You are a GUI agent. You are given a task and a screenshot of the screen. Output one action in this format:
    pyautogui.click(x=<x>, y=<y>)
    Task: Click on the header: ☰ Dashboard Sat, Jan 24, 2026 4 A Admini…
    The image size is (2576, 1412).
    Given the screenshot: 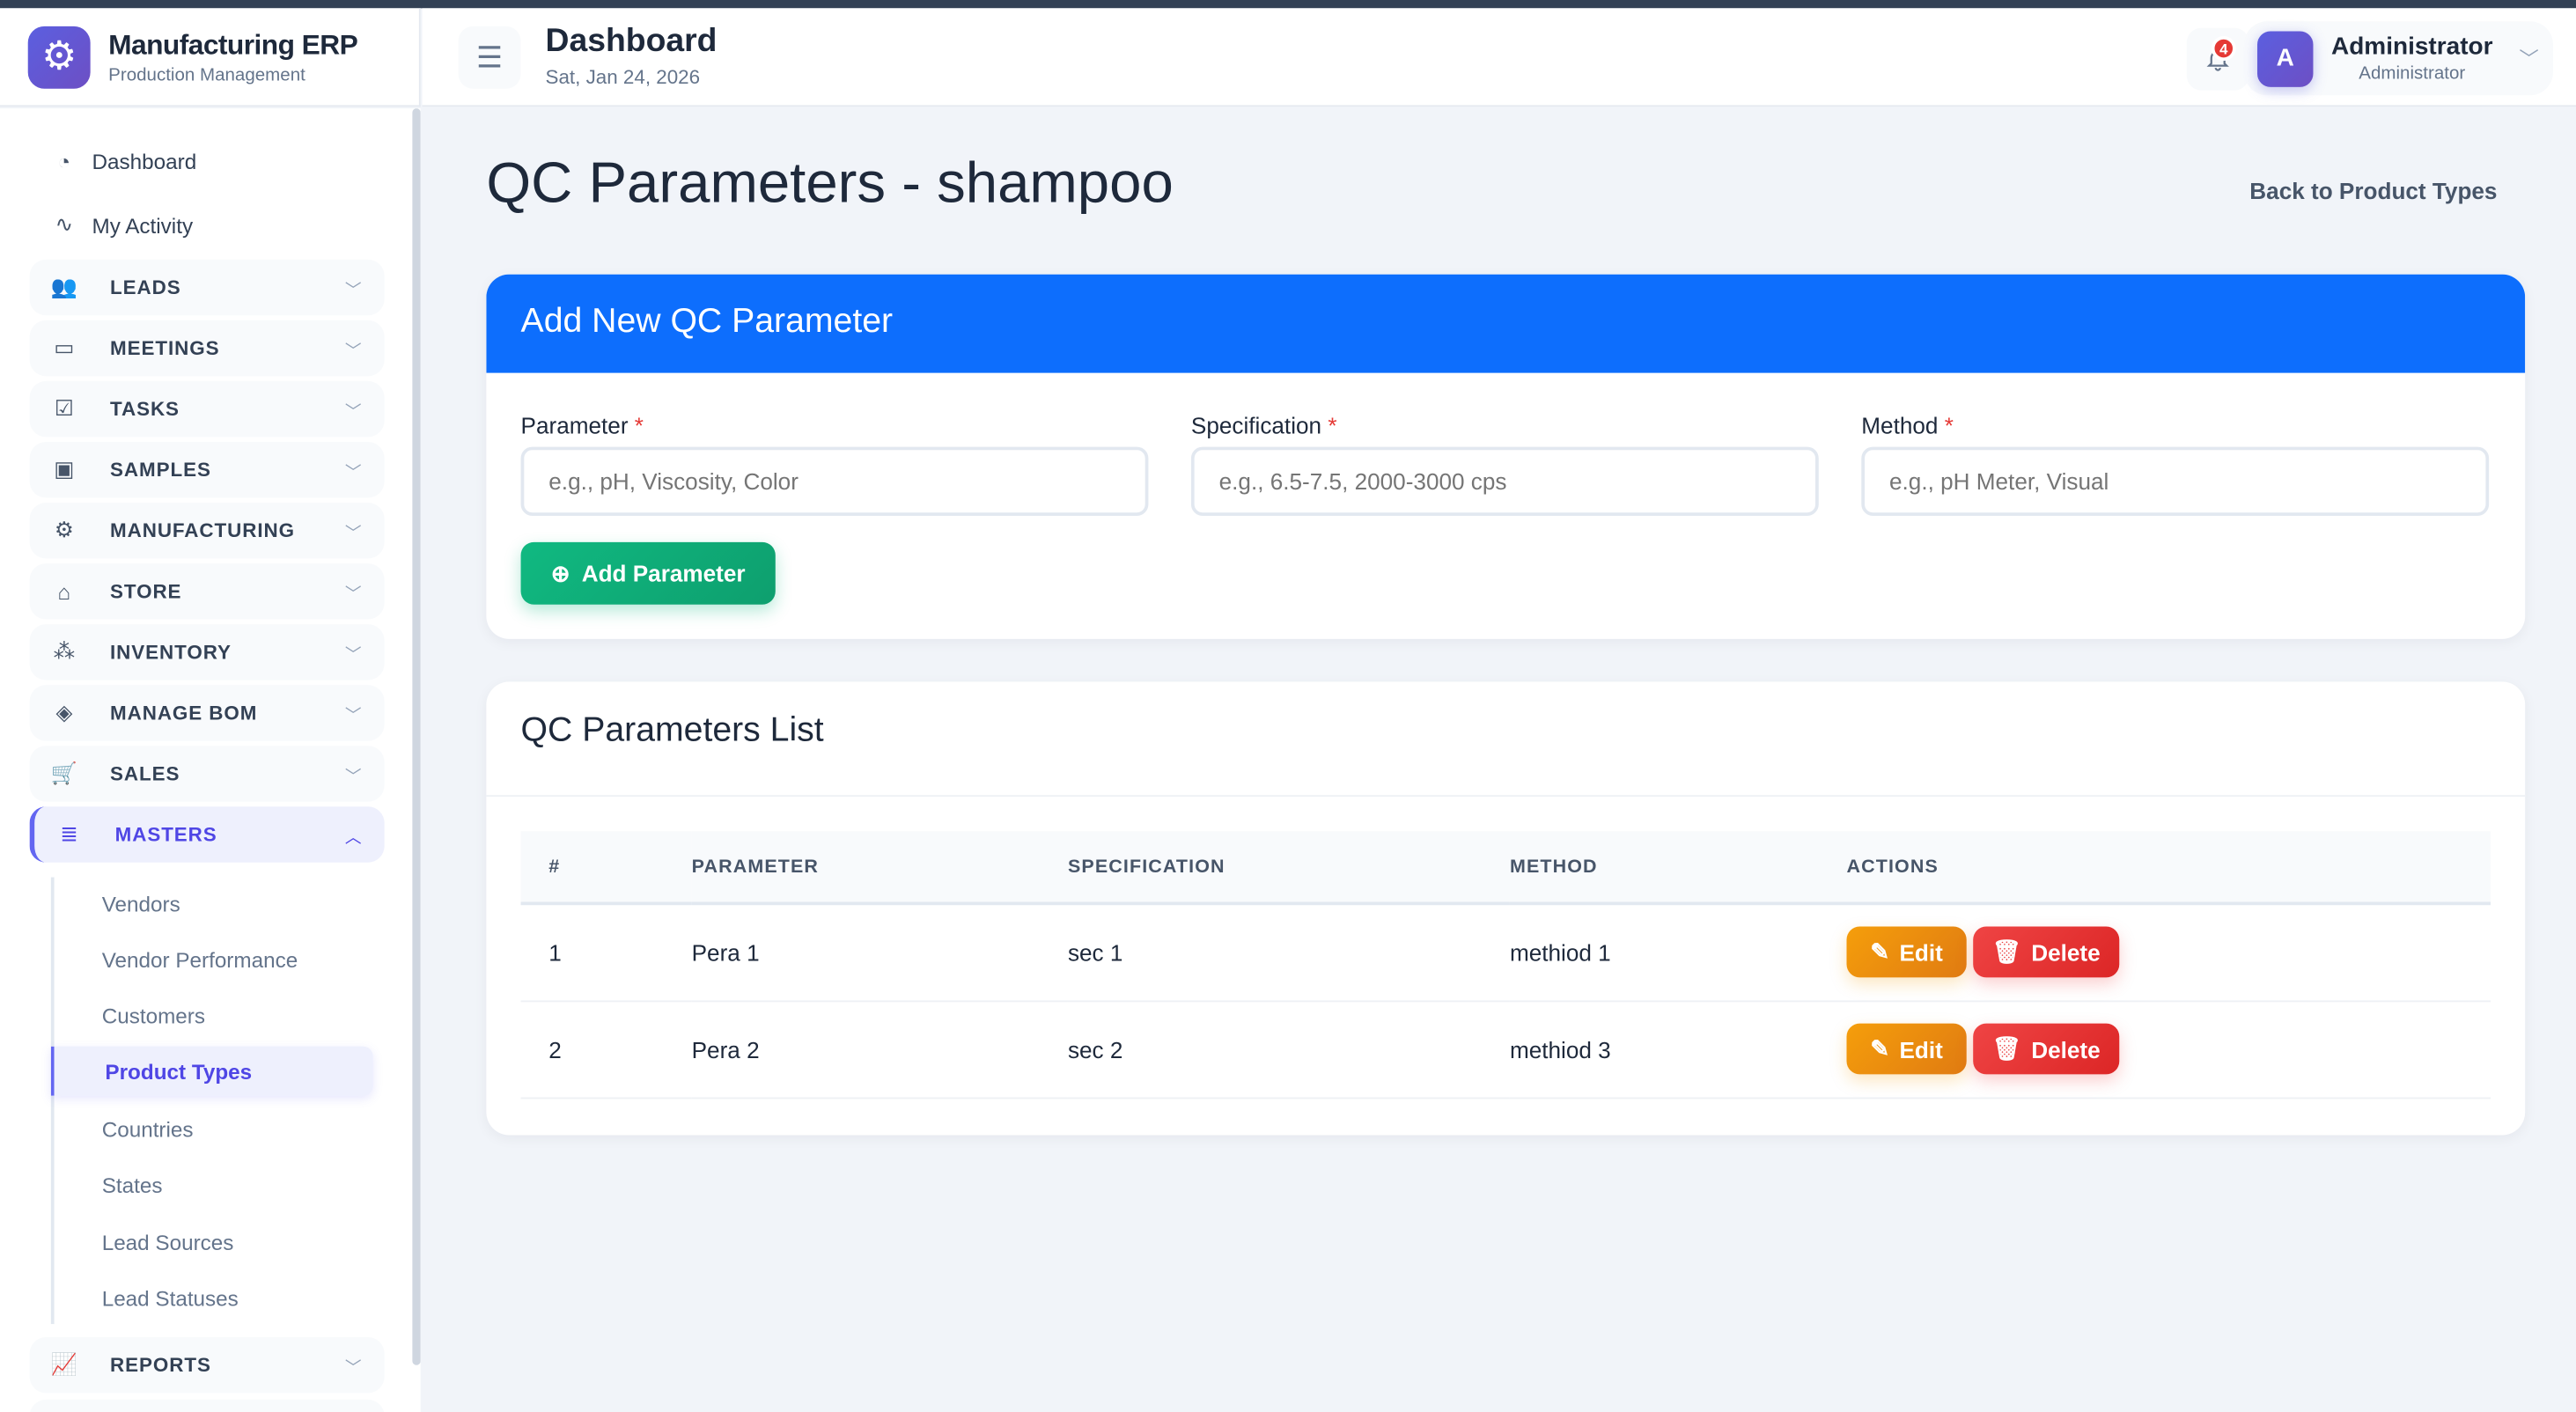 What is the action you would take?
    pyautogui.click(x=1499, y=58)
    